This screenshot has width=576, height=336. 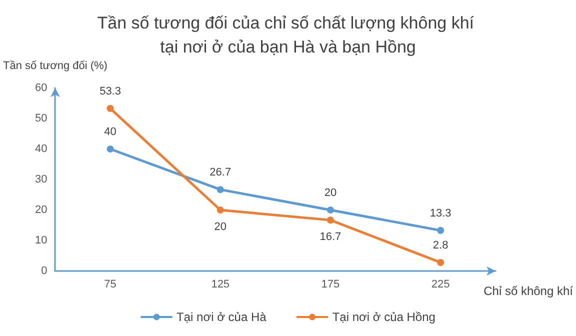 What do you see at coordinates (288, 35) in the screenshot?
I see `chart-title: Tần số tương đối của chỉ số chất lượng không khí tại nơi ở của bạn Hà và bạn Hồng` at bounding box center [288, 35].